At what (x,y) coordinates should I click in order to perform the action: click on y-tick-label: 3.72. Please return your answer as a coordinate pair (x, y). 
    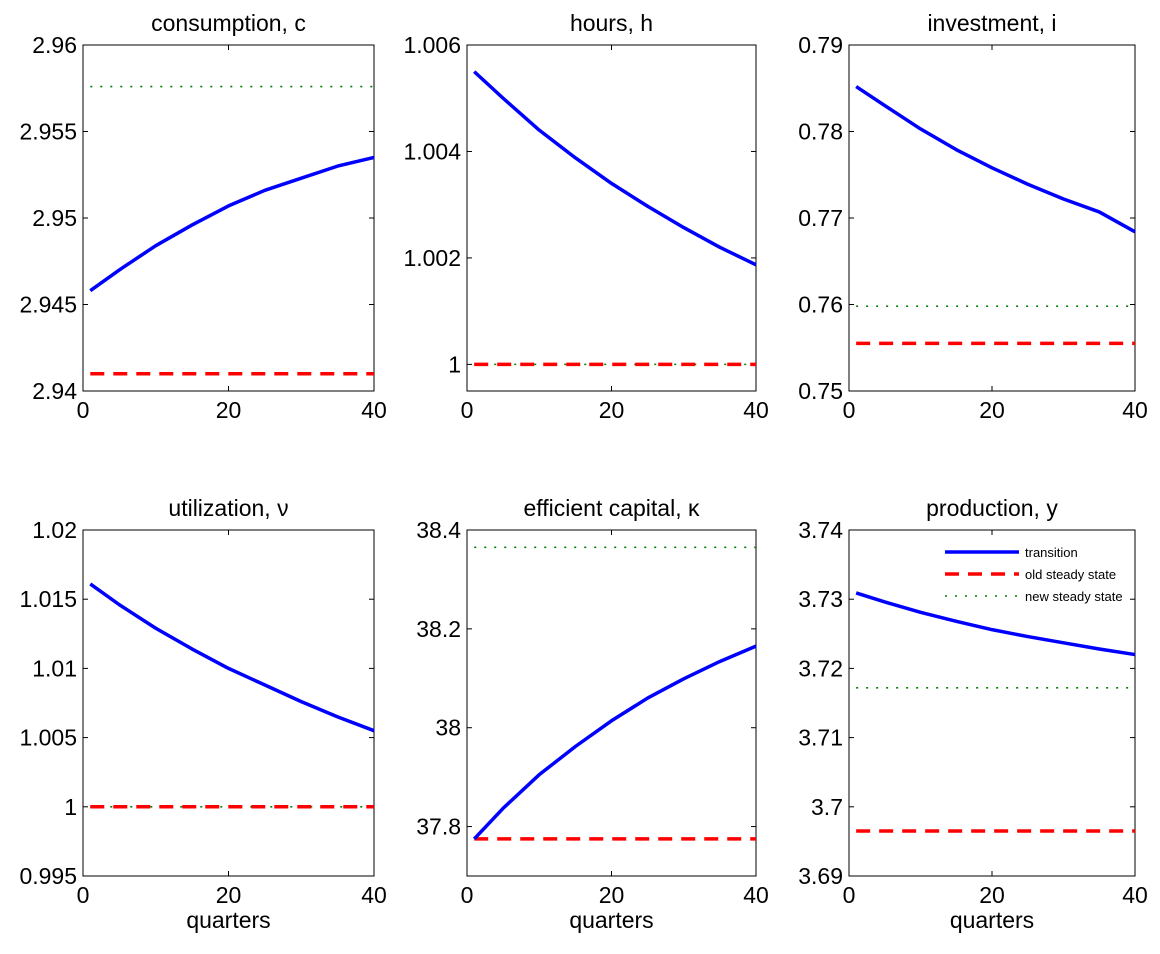
    Looking at the image, I should click on (820, 668).